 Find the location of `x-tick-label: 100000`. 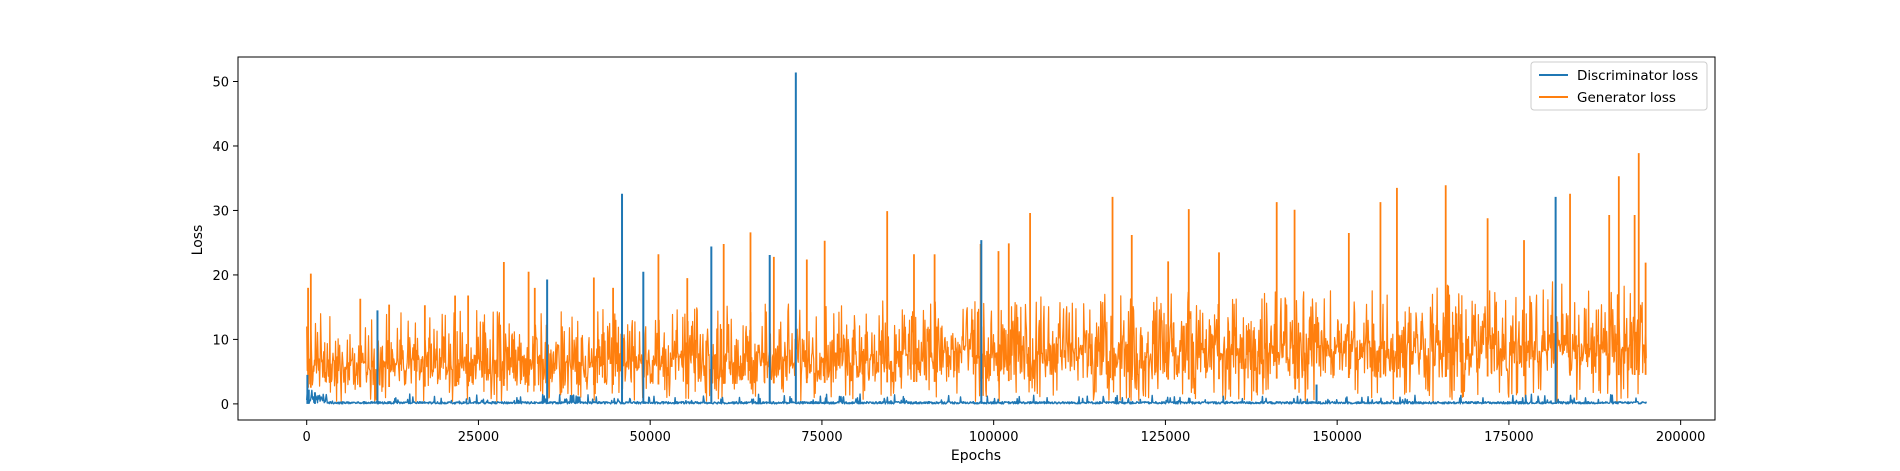

x-tick-label: 100000 is located at coordinates (994, 437).